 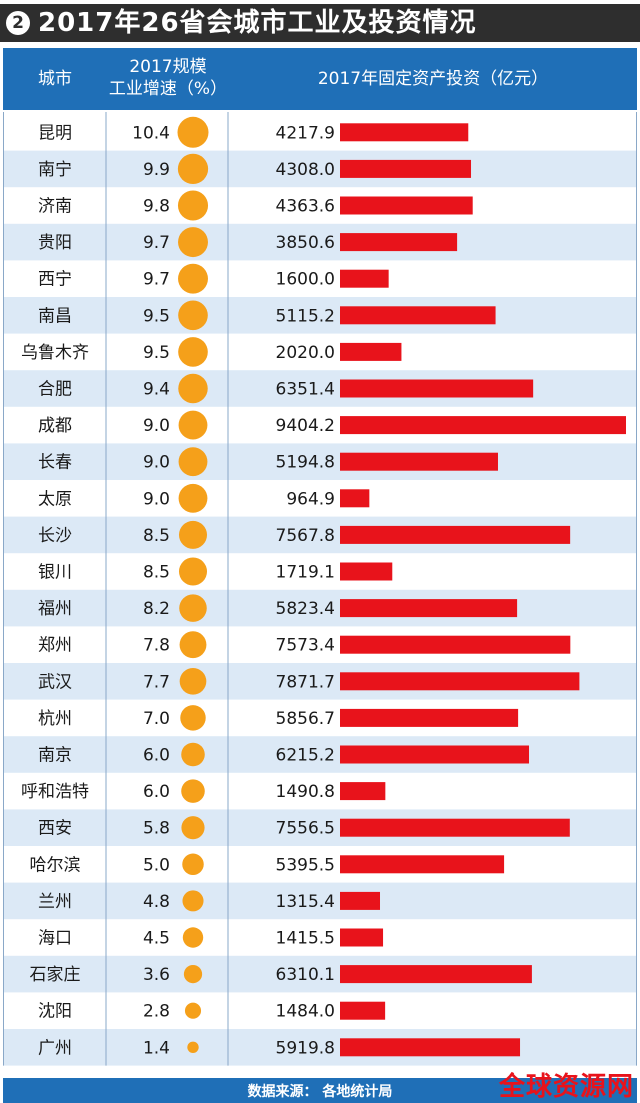 I want to click on investment-value: 1484.0, so click(x=305, y=1012).